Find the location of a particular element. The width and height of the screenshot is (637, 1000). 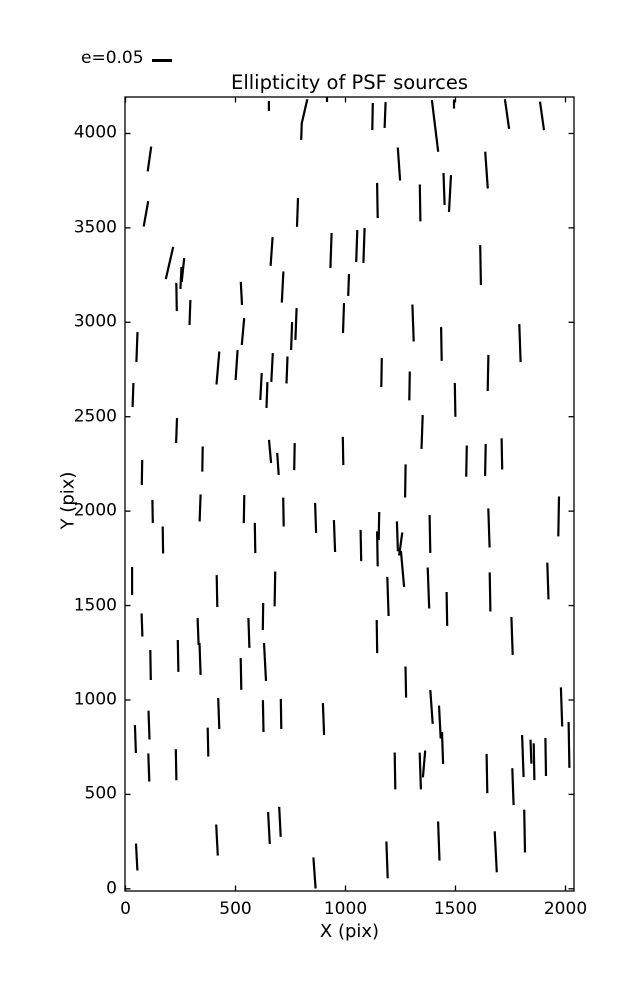

x-tick-label: 0 is located at coordinates (125, 909).